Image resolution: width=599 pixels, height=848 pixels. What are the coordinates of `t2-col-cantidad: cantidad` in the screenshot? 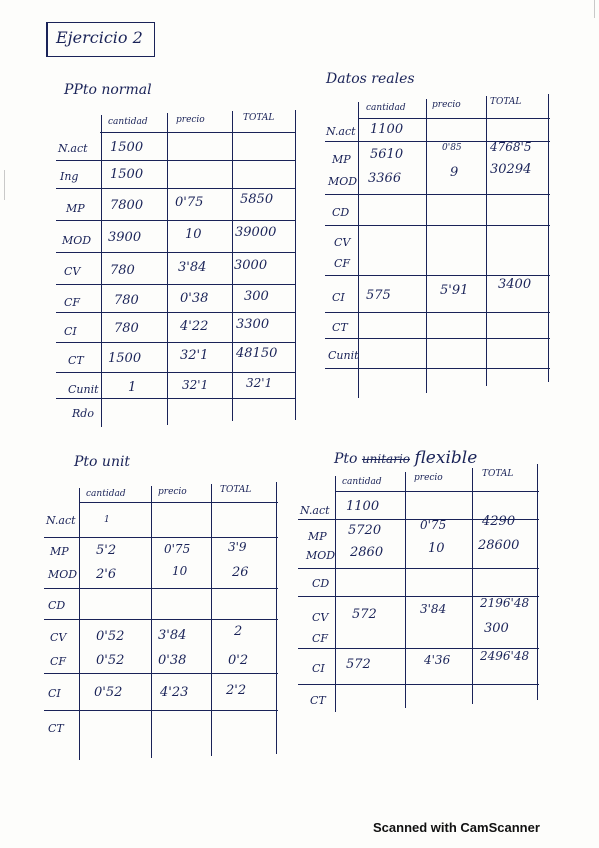 It's located at (386, 108).